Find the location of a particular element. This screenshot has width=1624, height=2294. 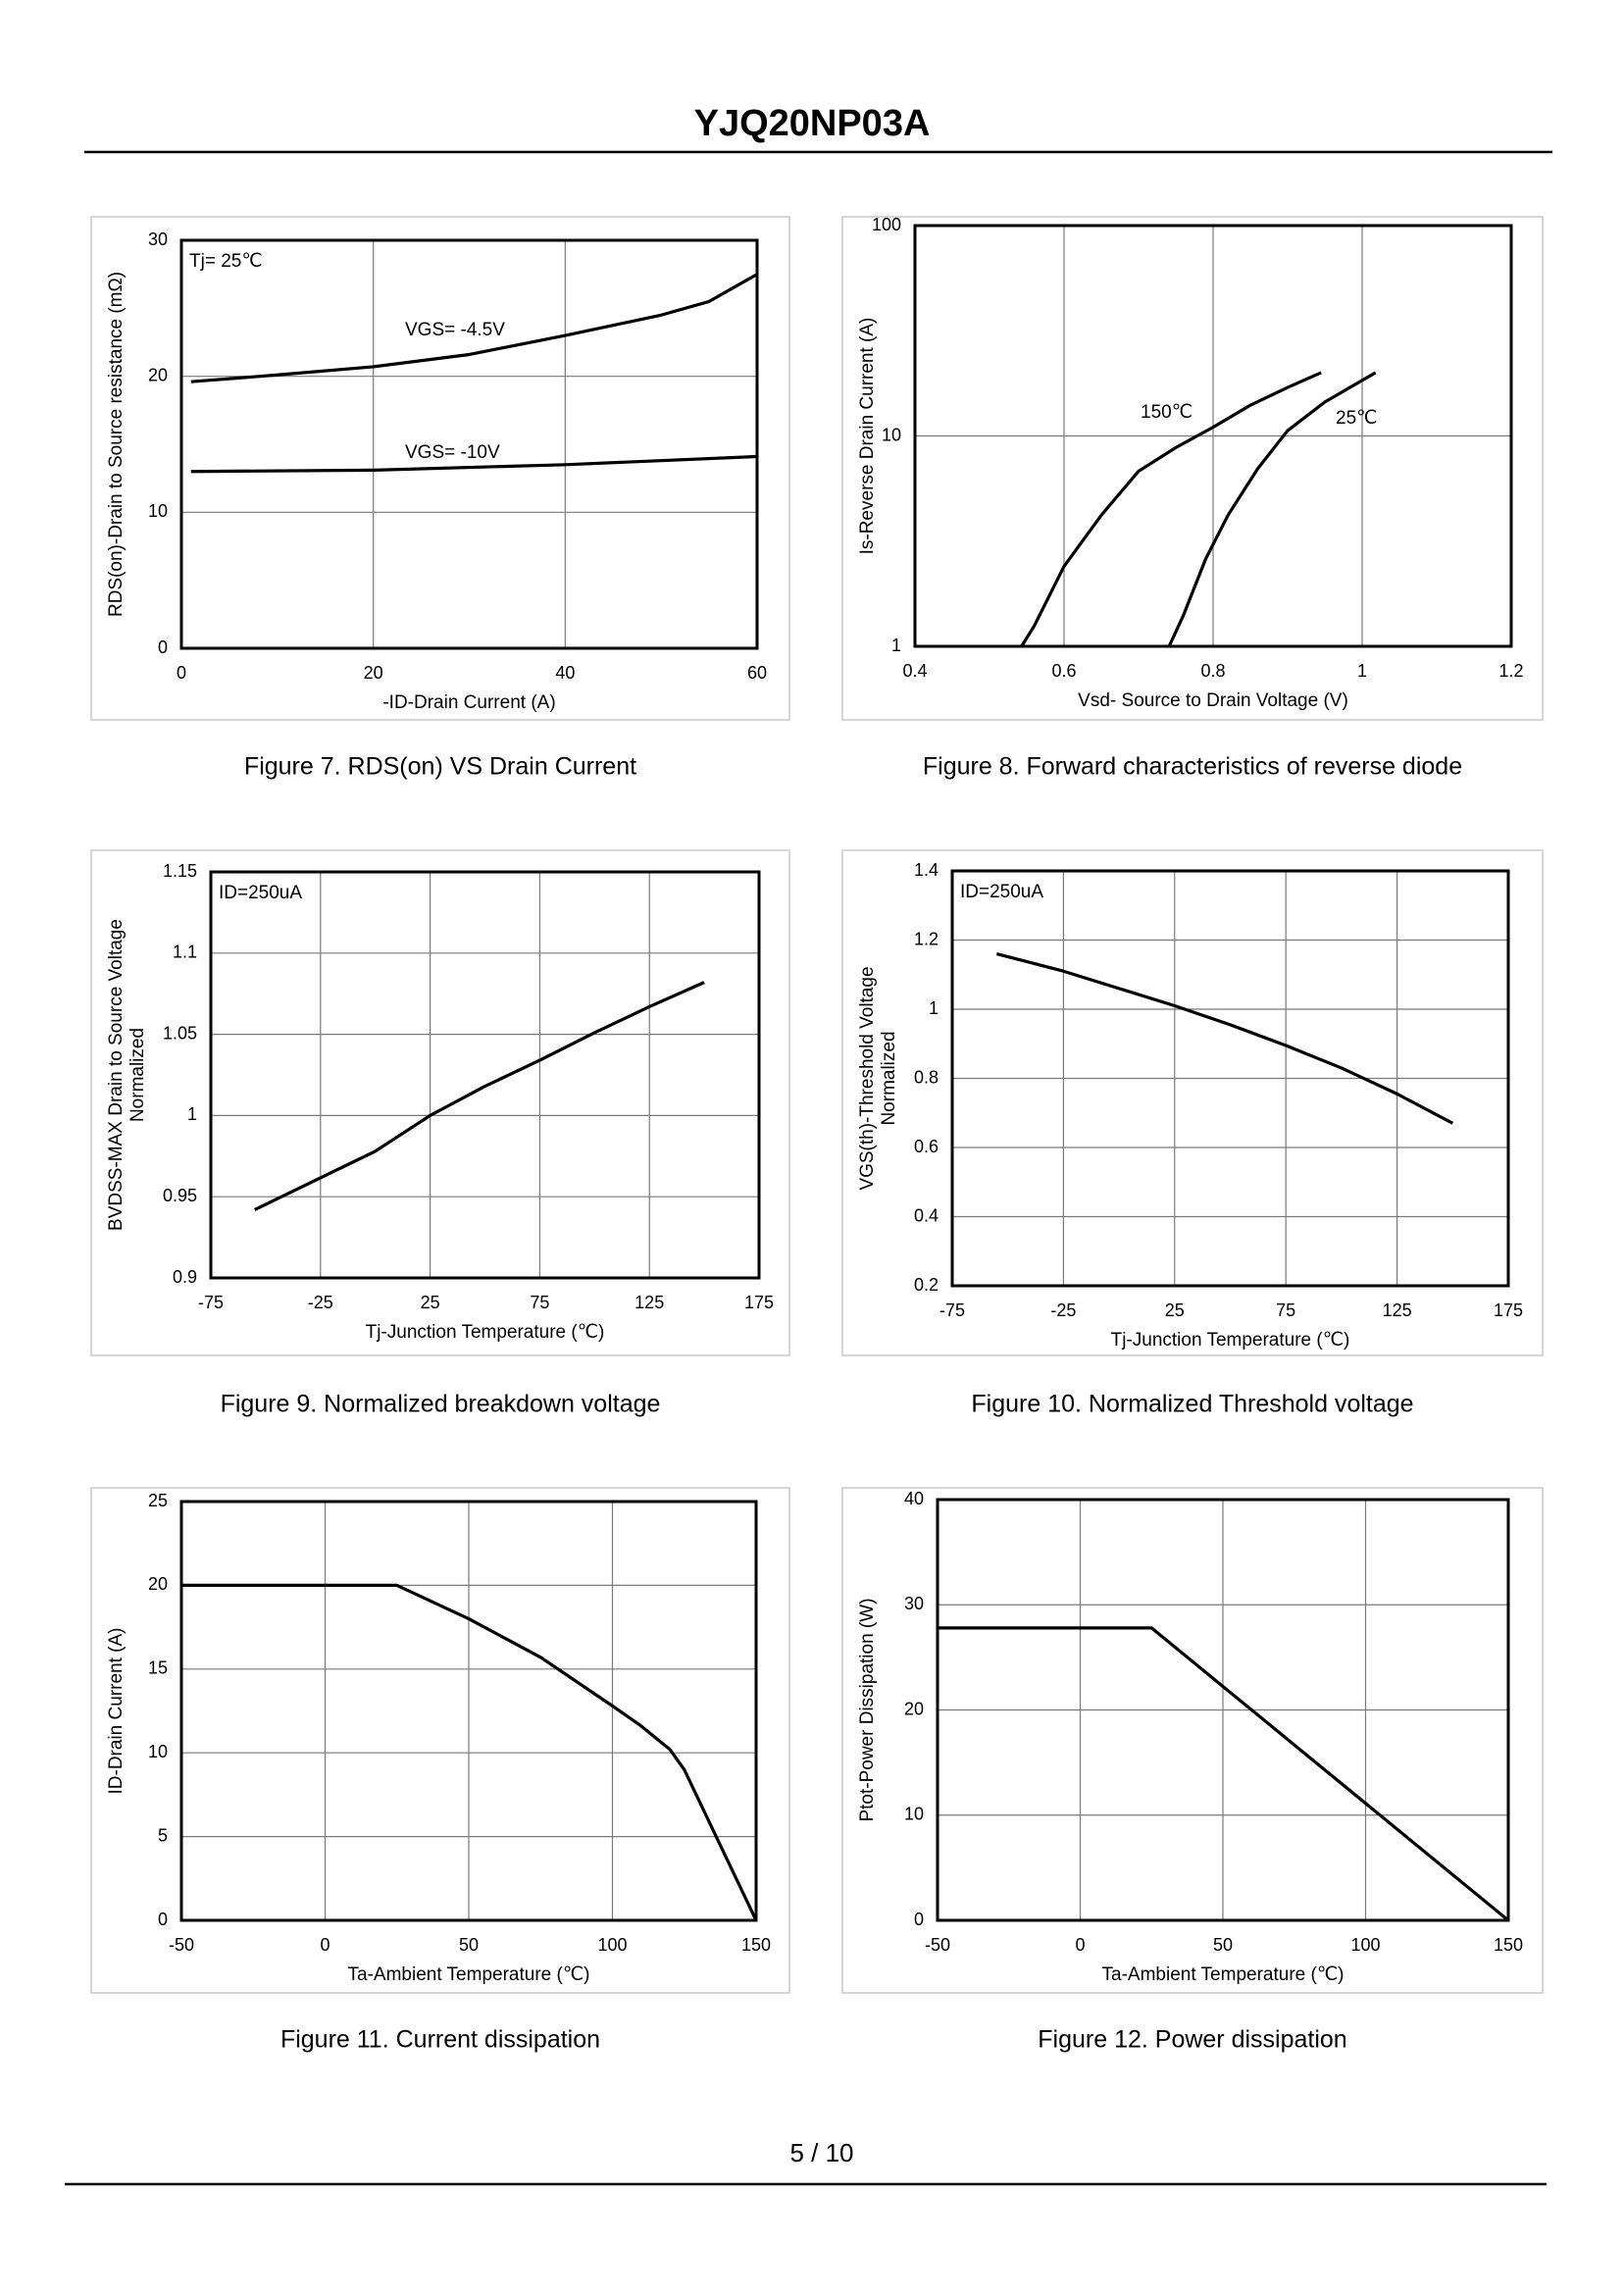

series-label: VGS= -4.5V is located at coordinates (455, 330).